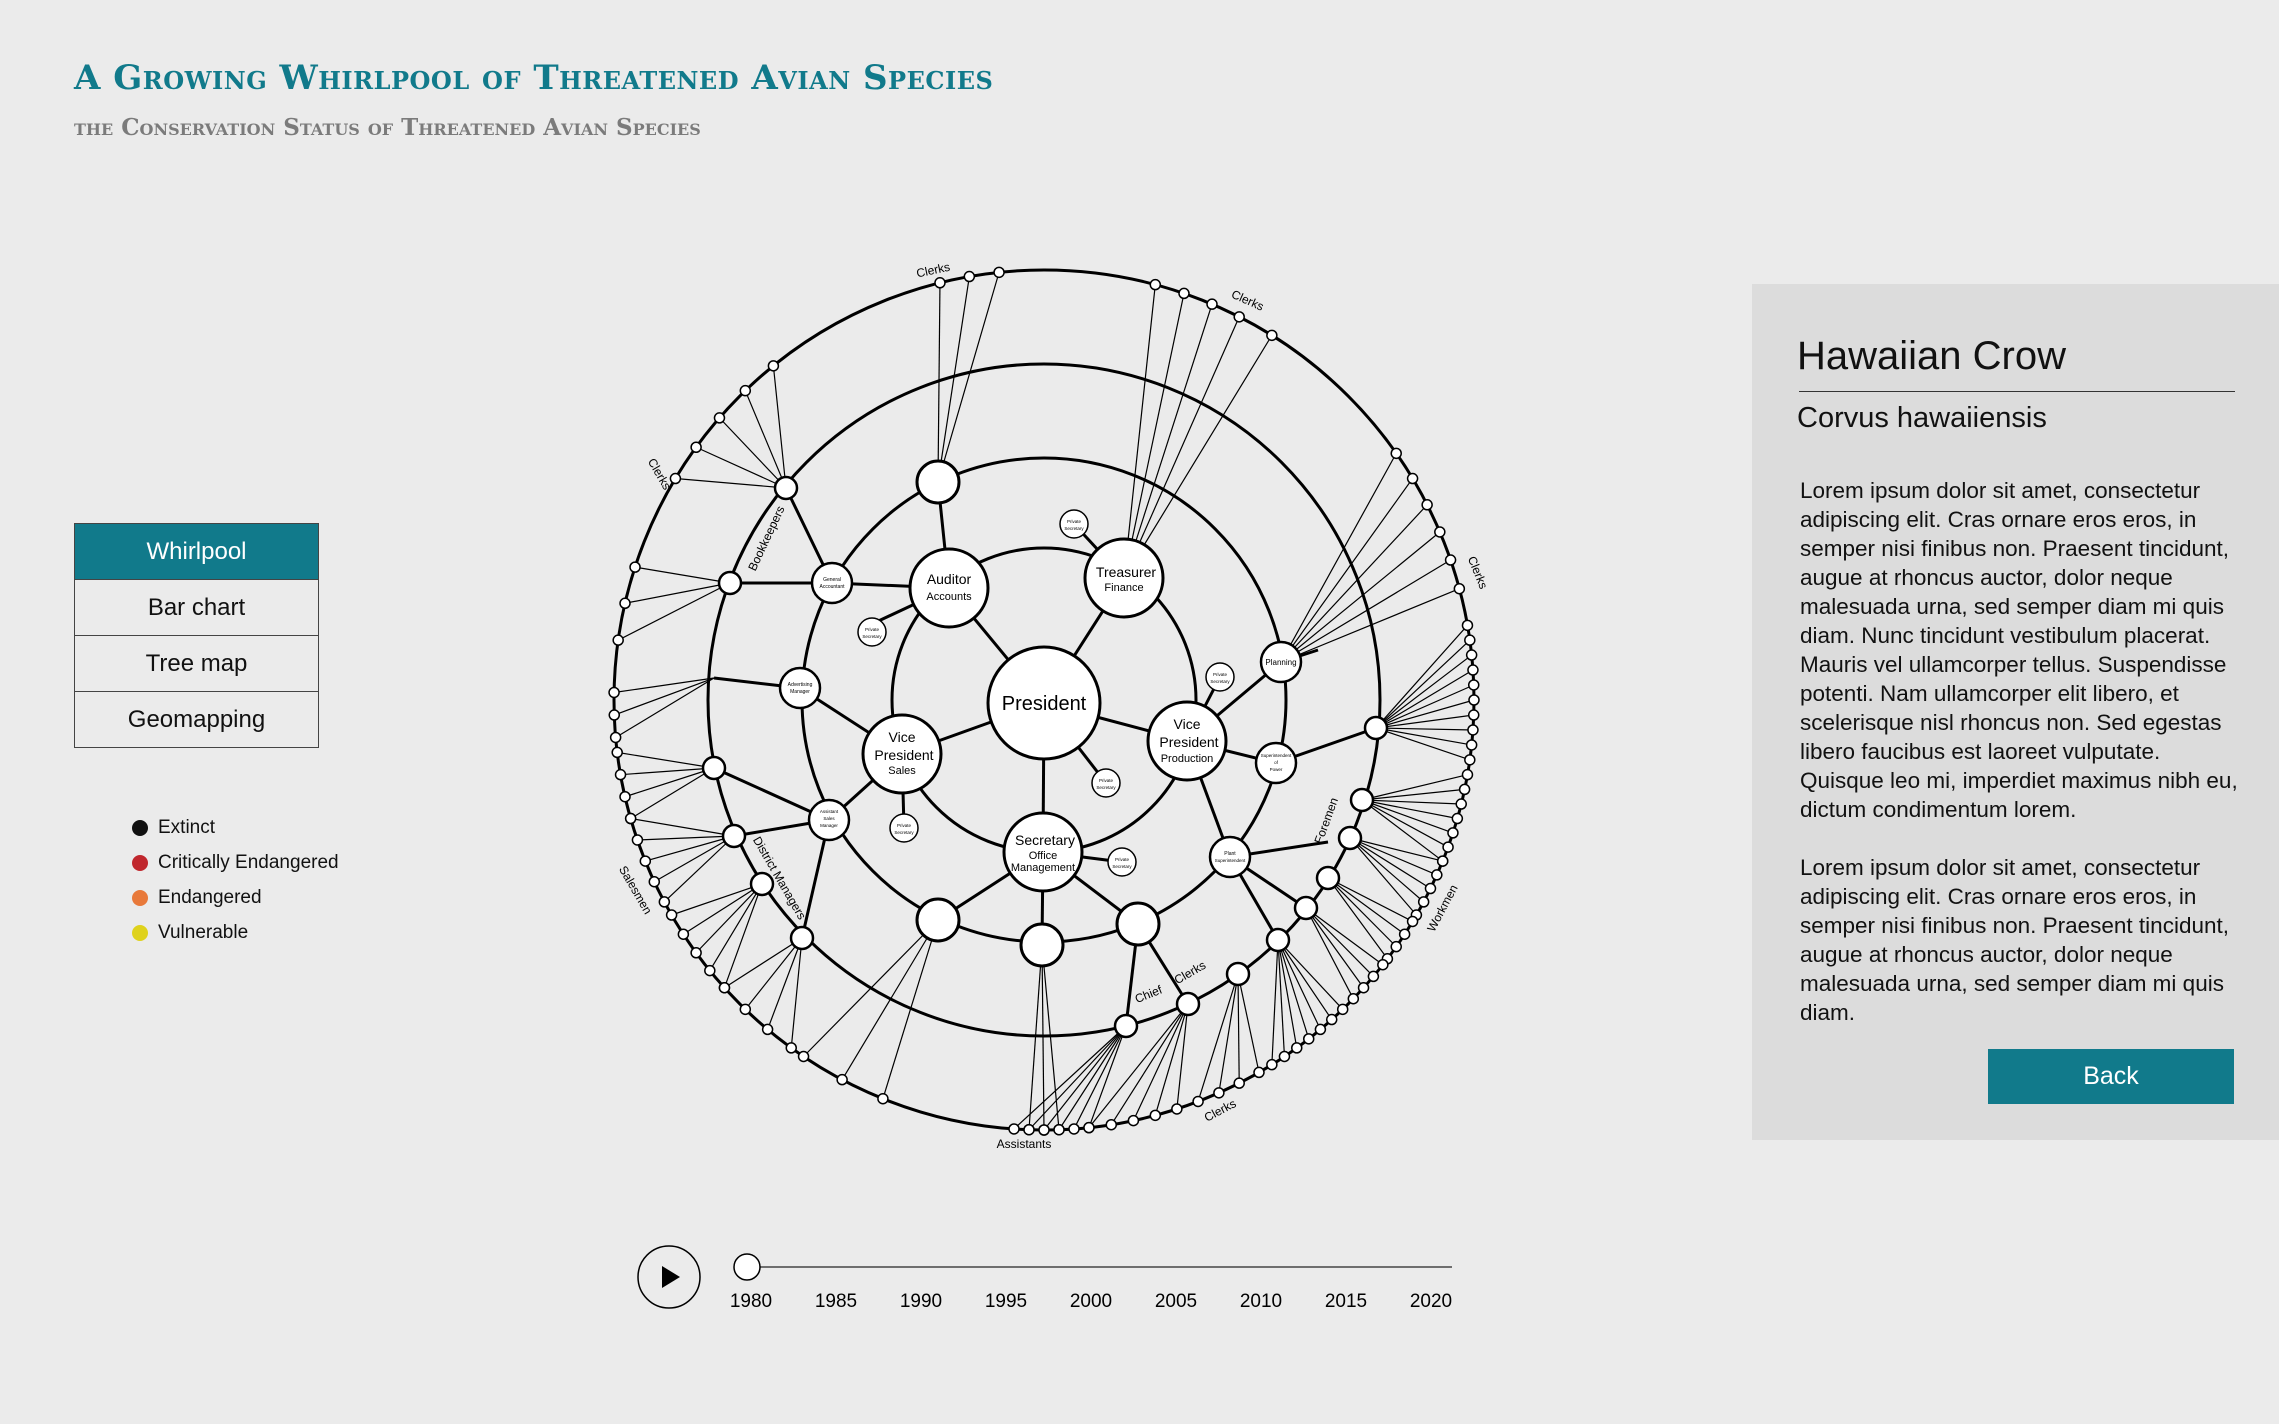 Image resolution: width=2279 pixels, height=1424 pixels. Describe the element at coordinates (902, 754) in the screenshot. I see `node-vp-sales: Vice President Sales` at that location.